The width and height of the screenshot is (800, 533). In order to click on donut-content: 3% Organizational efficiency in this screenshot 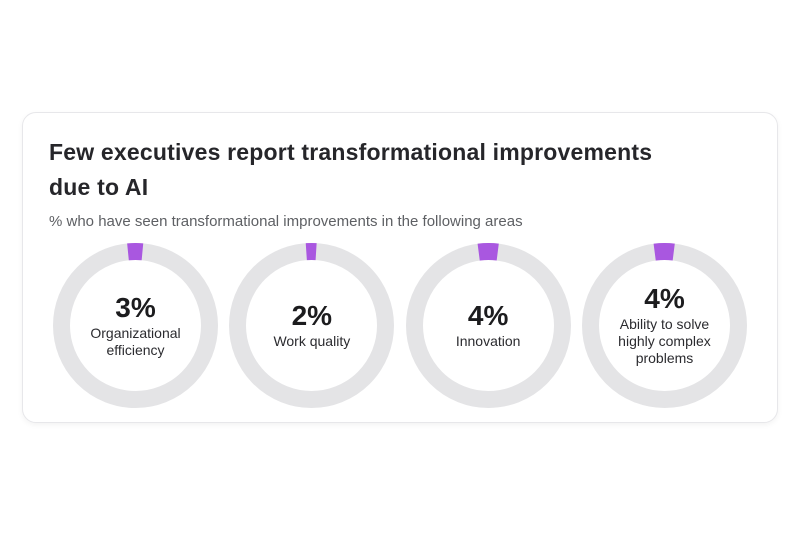, I will do `click(135, 325)`.